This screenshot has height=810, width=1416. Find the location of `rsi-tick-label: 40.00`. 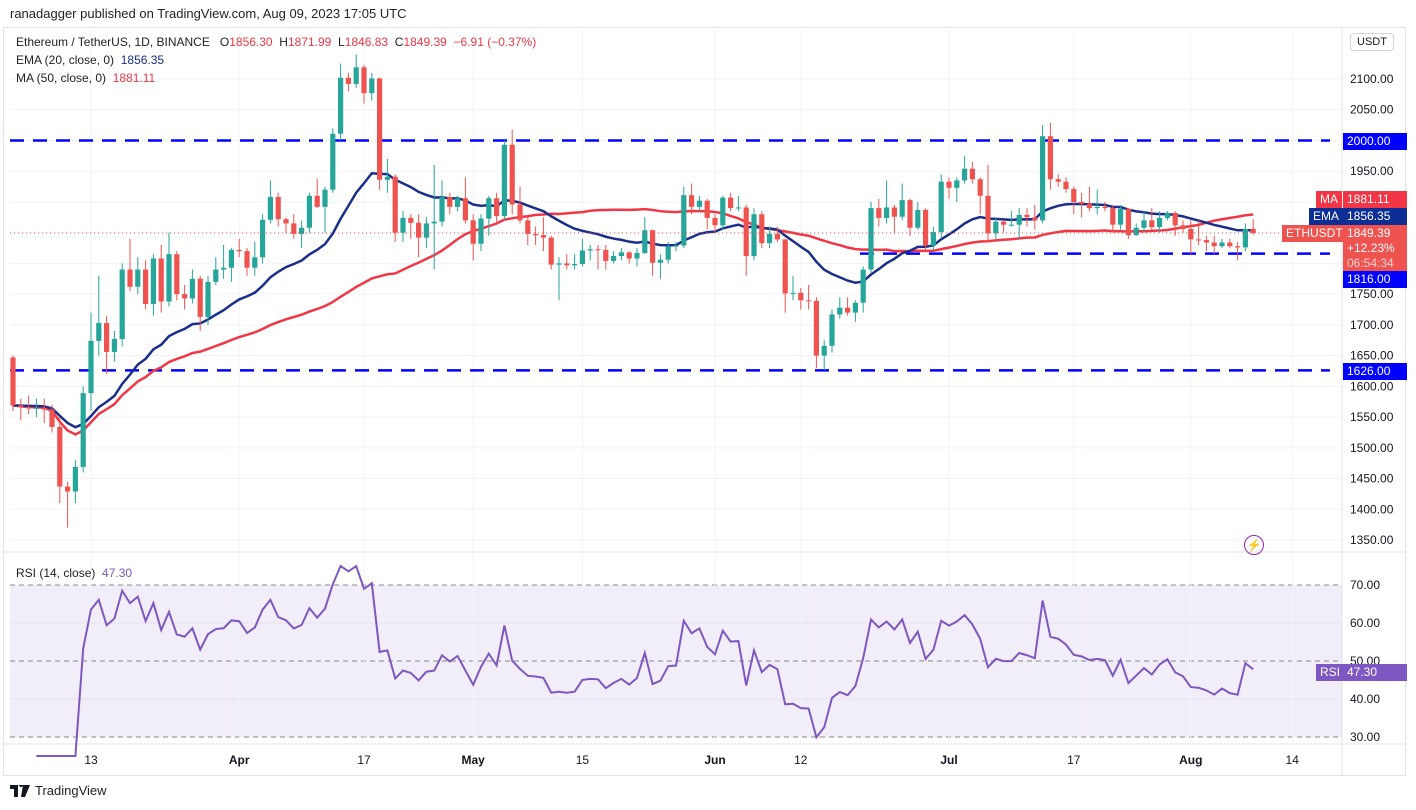

rsi-tick-label: 40.00 is located at coordinates (1365, 699).